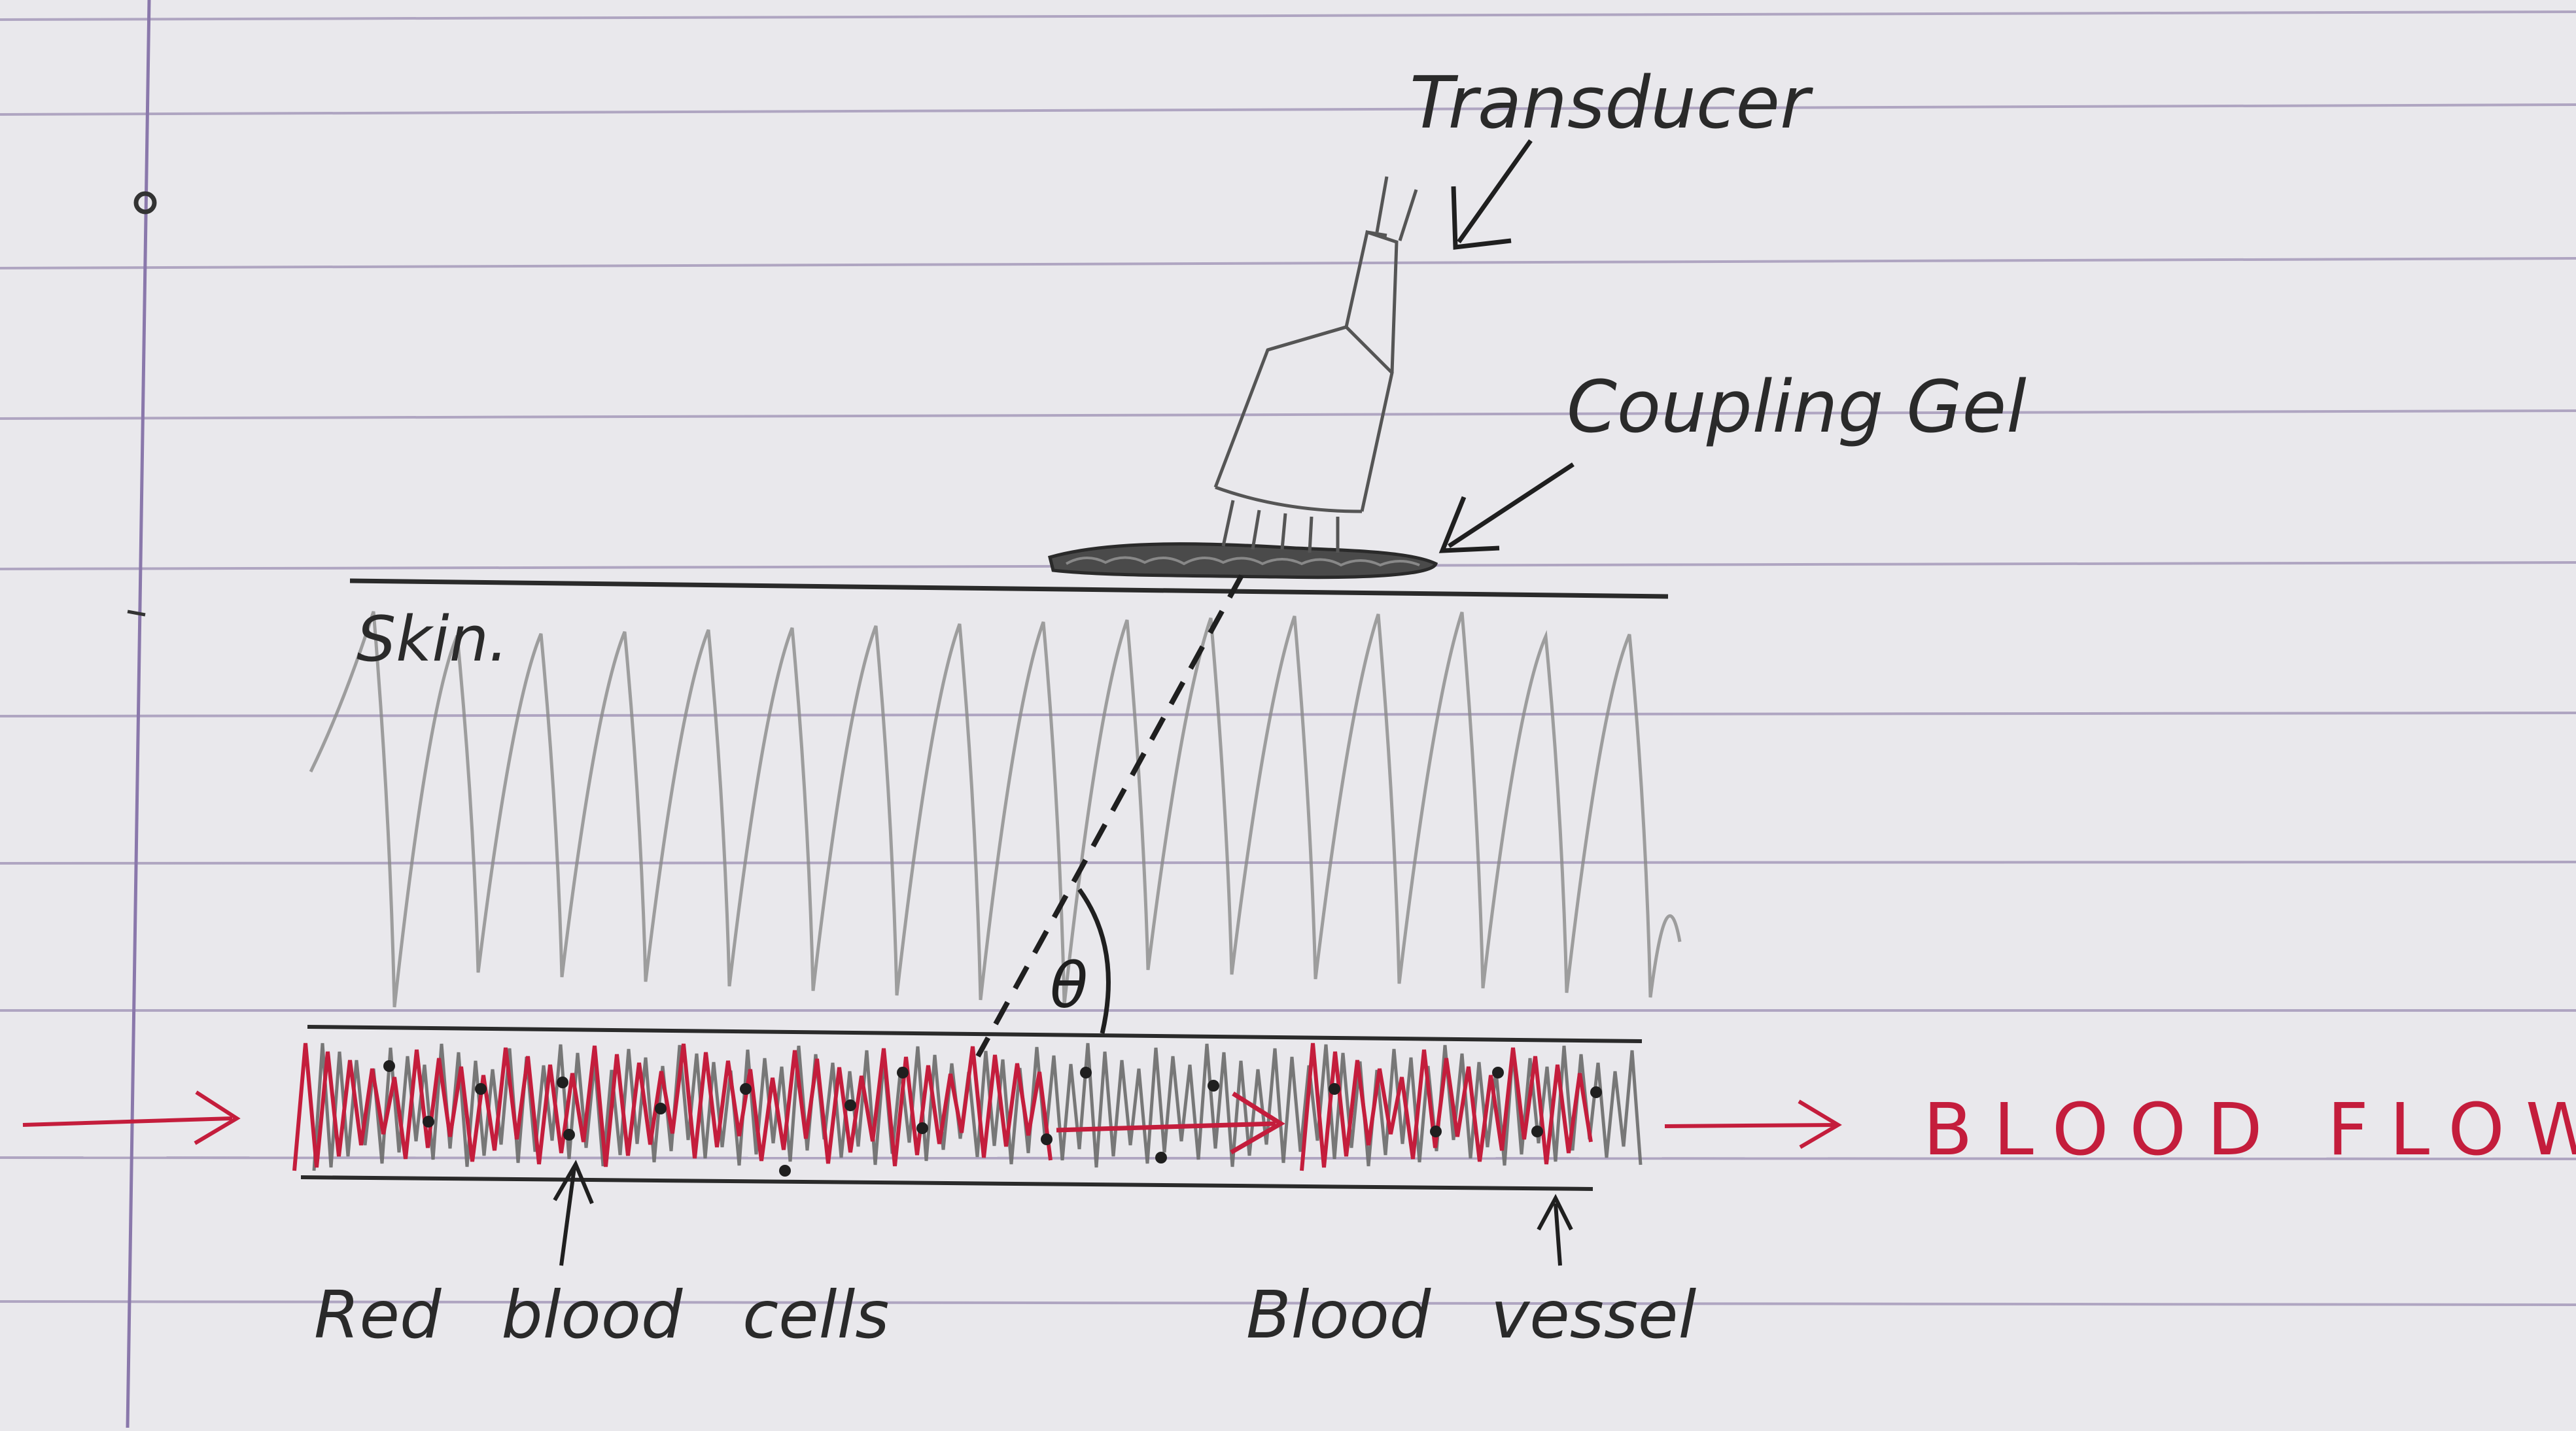 This screenshot has height=1431, width=2576. Describe the element at coordinates (1094, 961) in the screenshot. I see `angle-arc` at that location.